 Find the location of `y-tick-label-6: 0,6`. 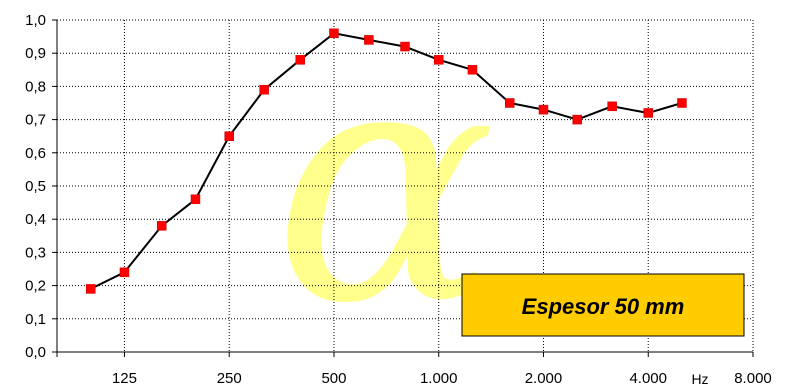

y-tick-label-6: 0,6 is located at coordinates (35, 153).